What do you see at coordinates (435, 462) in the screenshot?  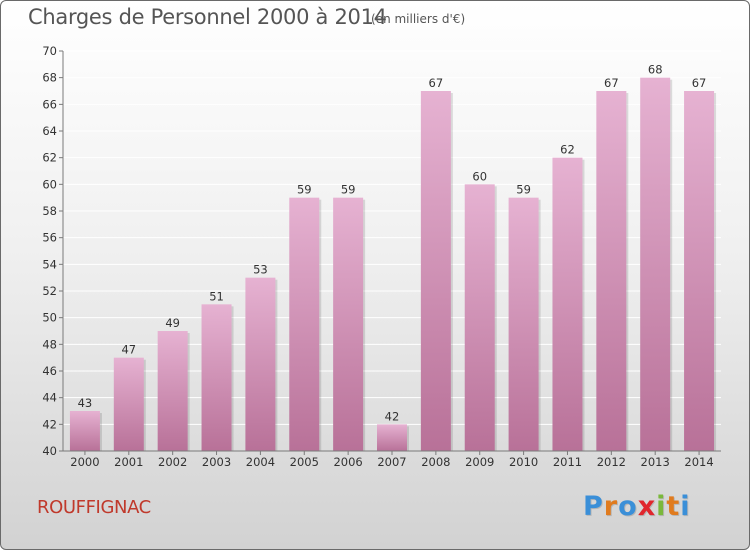 I see `x-tick-label: 2008` at bounding box center [435, 462].